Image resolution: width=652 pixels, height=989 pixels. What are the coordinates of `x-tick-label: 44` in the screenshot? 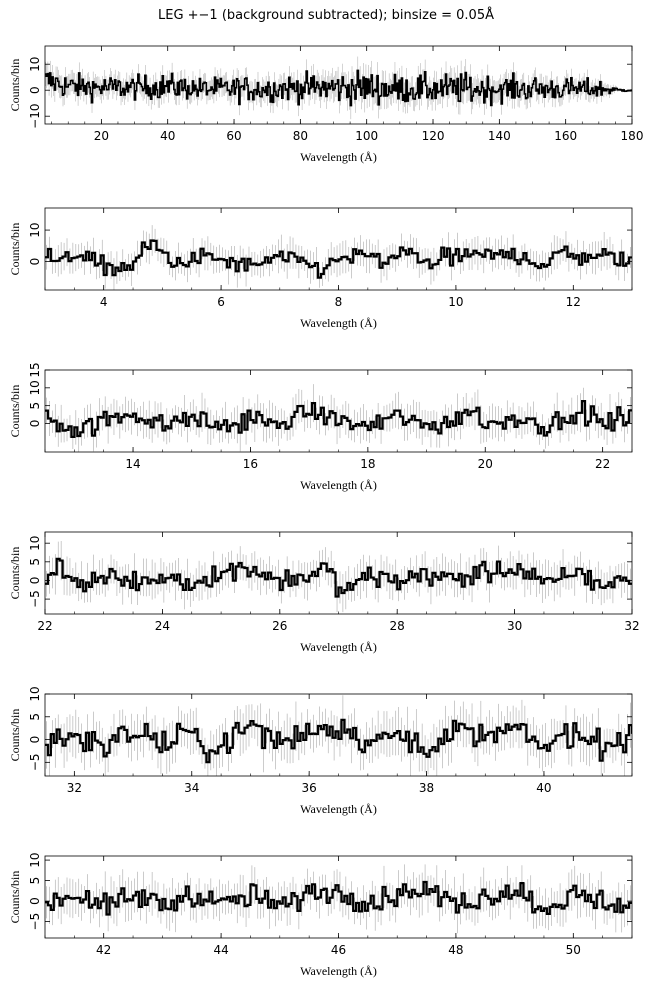 It's located at (220, 950).